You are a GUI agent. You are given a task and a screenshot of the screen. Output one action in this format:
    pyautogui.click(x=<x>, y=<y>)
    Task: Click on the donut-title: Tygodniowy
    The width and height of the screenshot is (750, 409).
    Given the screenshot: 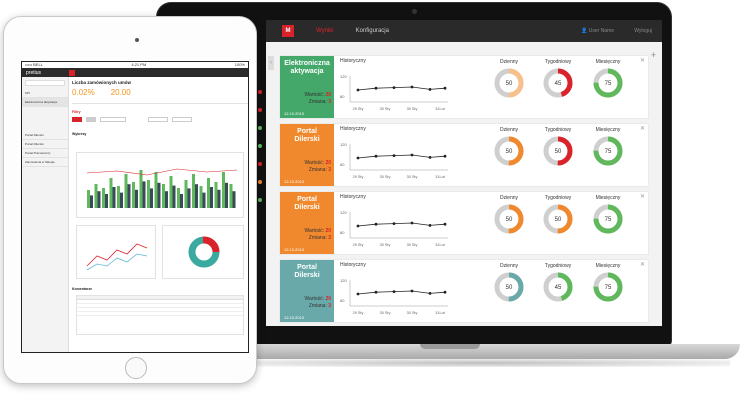 What is the action you would take?
    pyautogui.click(x=558, y=266)
    